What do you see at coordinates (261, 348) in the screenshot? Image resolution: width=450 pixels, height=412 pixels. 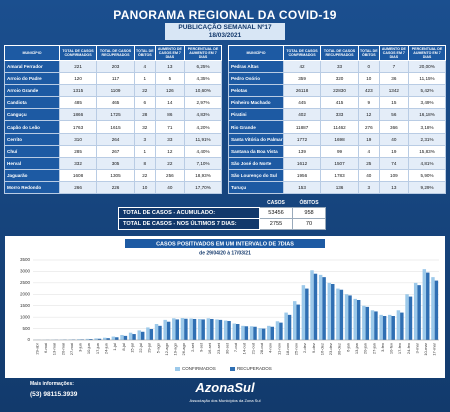 I see `x-tick-label: 28-out` at bounding box center [261, 348].